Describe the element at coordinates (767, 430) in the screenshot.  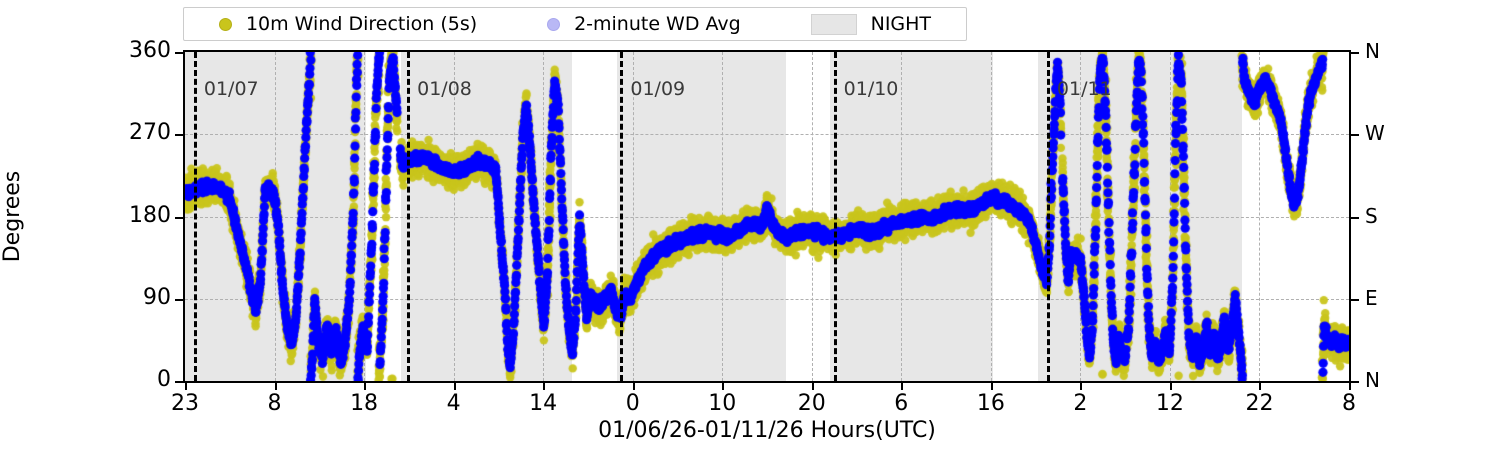
I see `x-axis-label: 01/06/26-01/11/26 Hours(UTC)` at that location.